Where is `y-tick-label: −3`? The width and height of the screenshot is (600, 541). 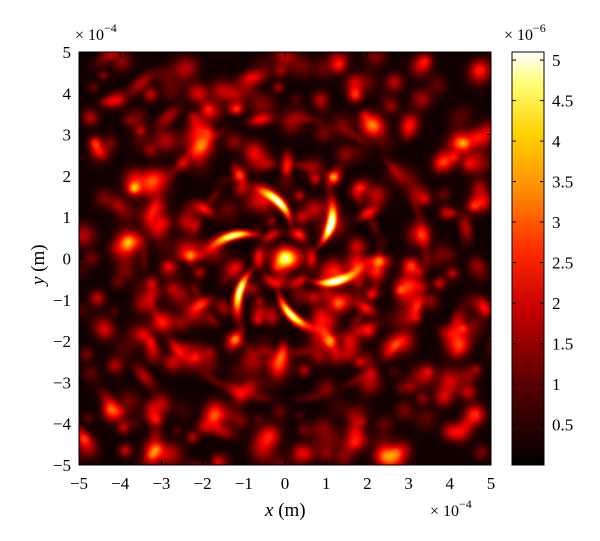 y-tick-label: −3 is located at coordinates (62, 382).